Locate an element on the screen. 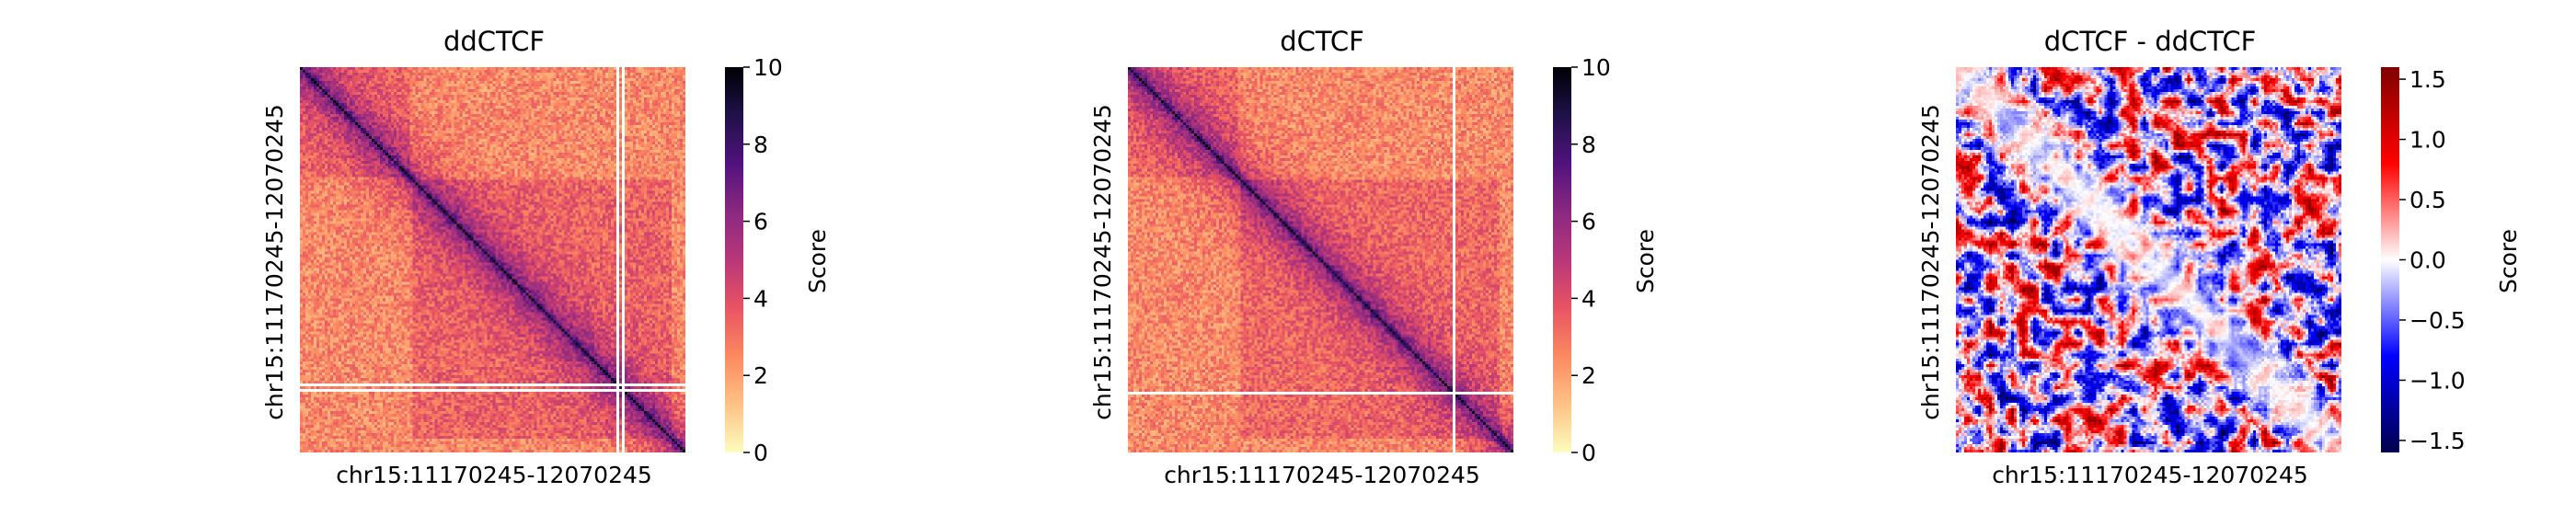 This screenshot has height=515, width=2576. colorbar-tick-label: 0.5 is located at coordinates (2427, 200).